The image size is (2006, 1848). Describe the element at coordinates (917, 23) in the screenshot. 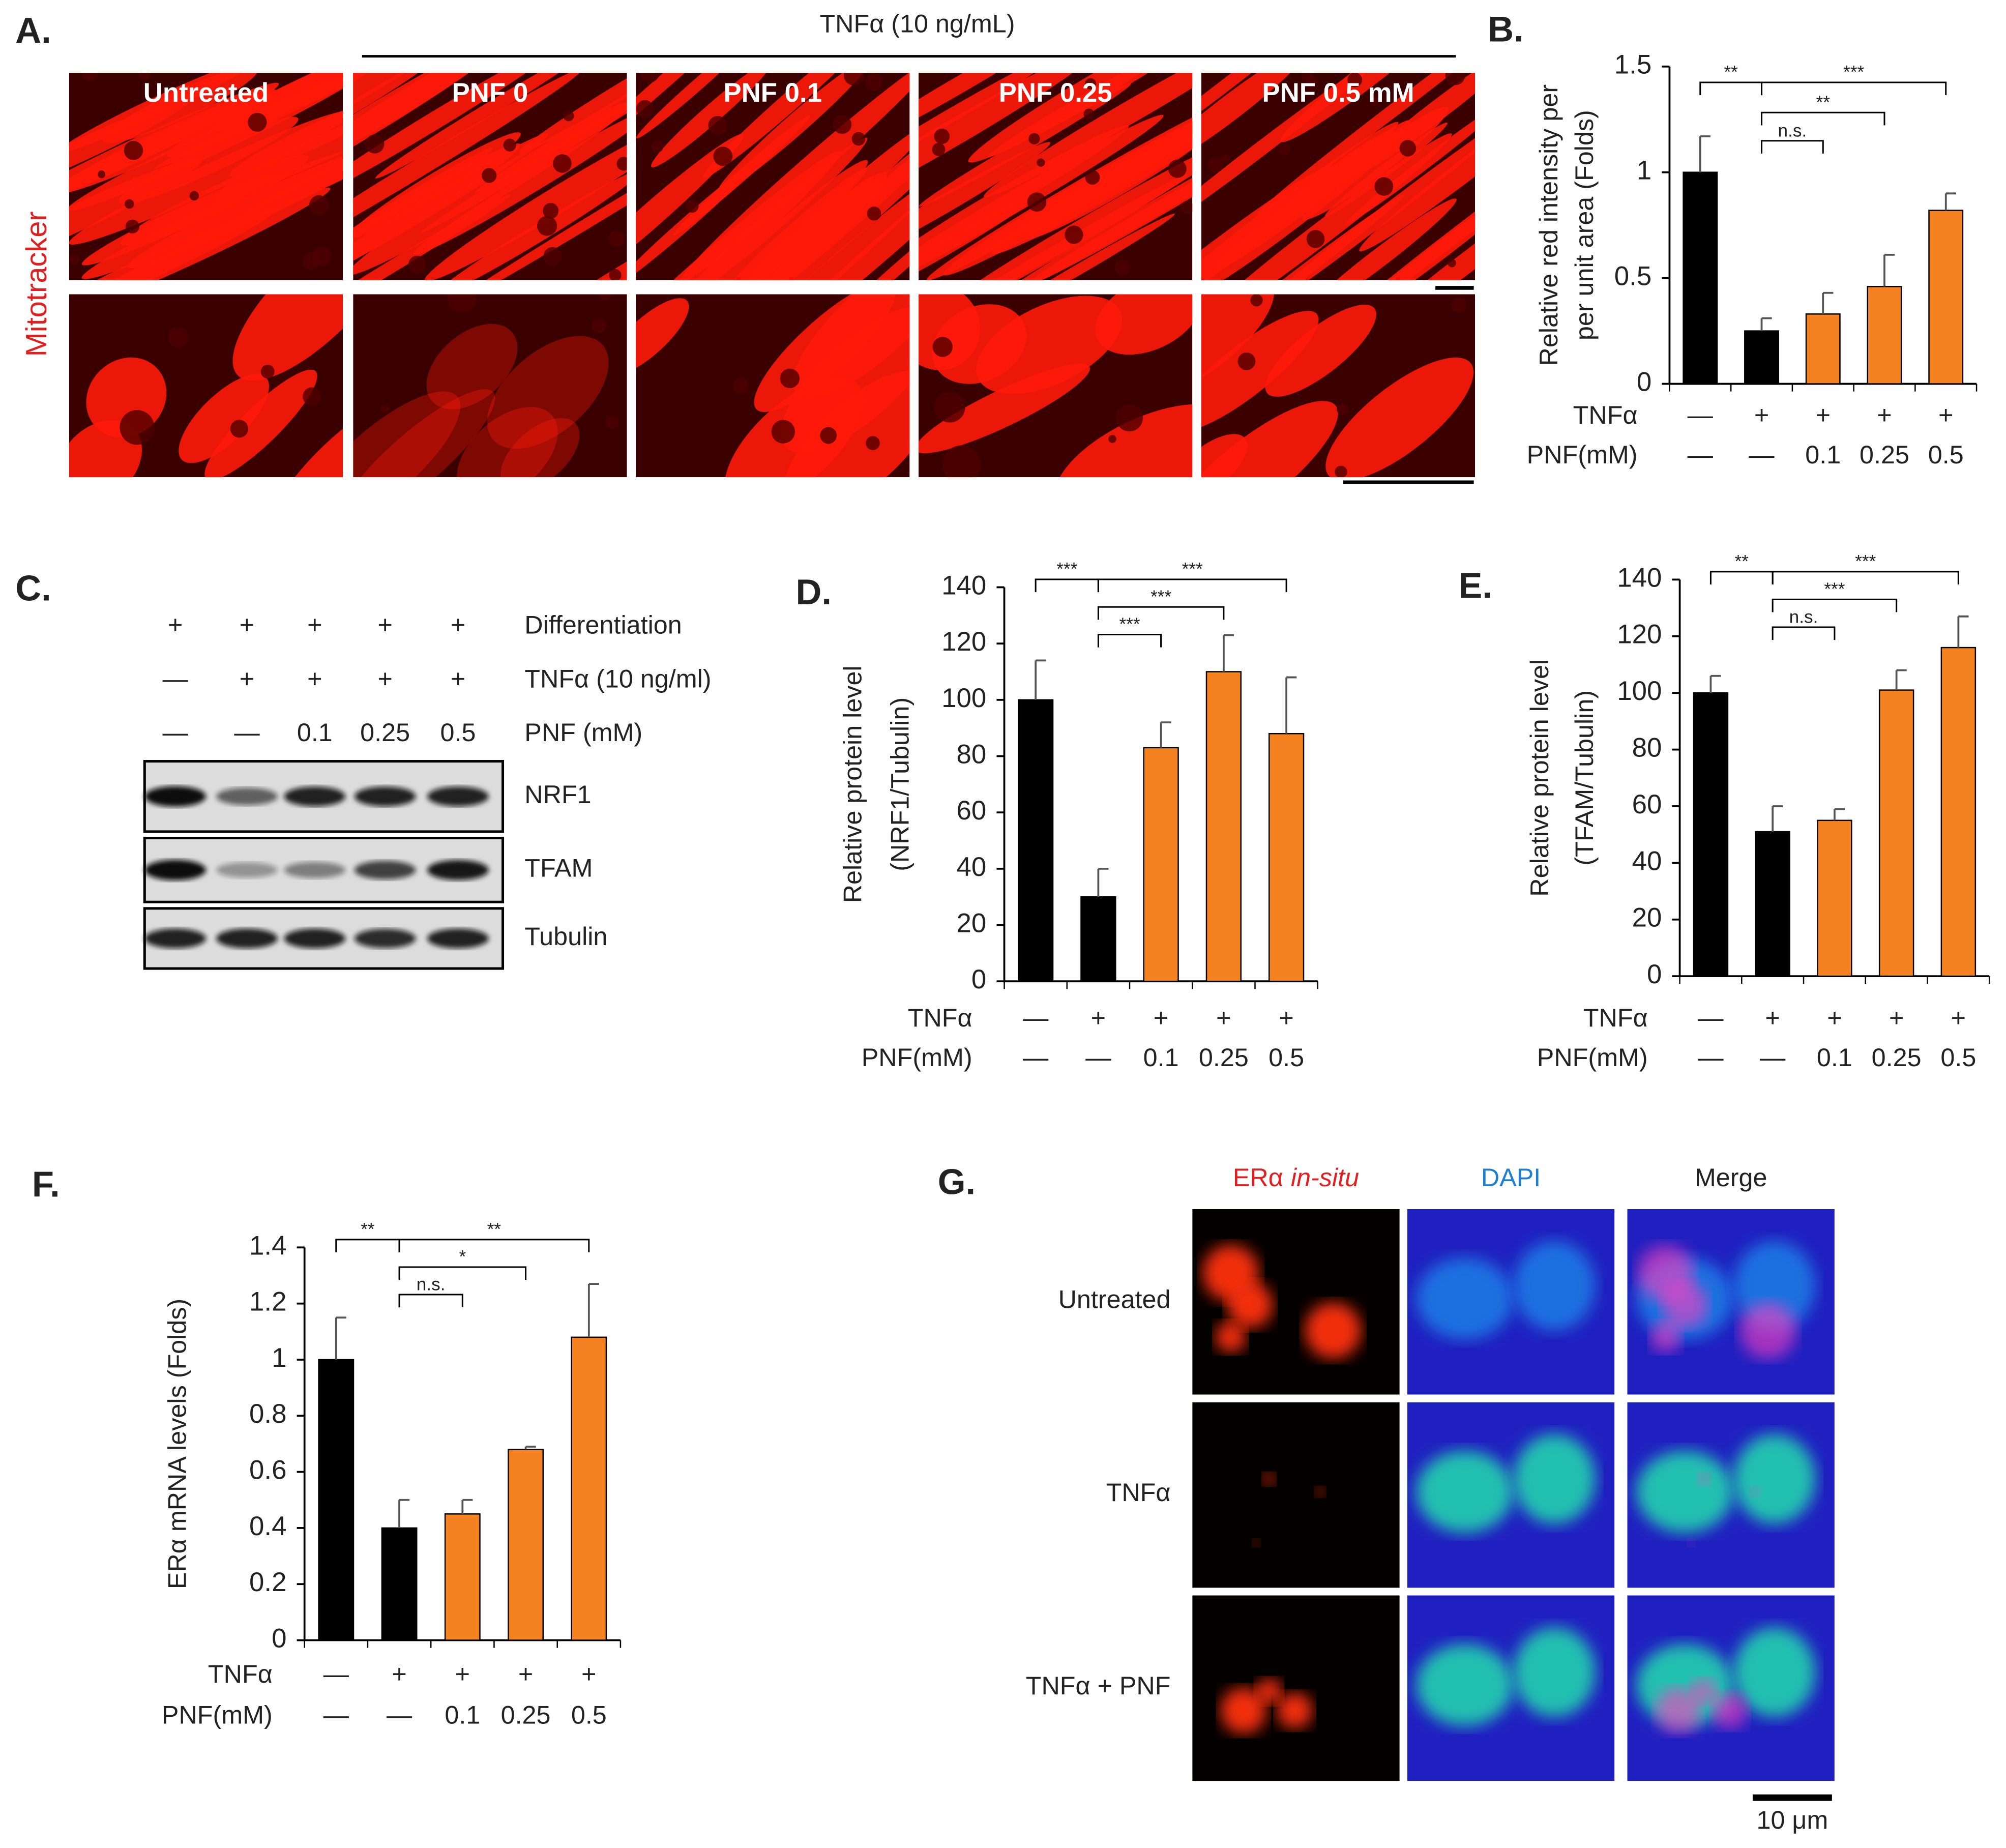

I see `header: TNFα (10 ng/mL)` at that location.